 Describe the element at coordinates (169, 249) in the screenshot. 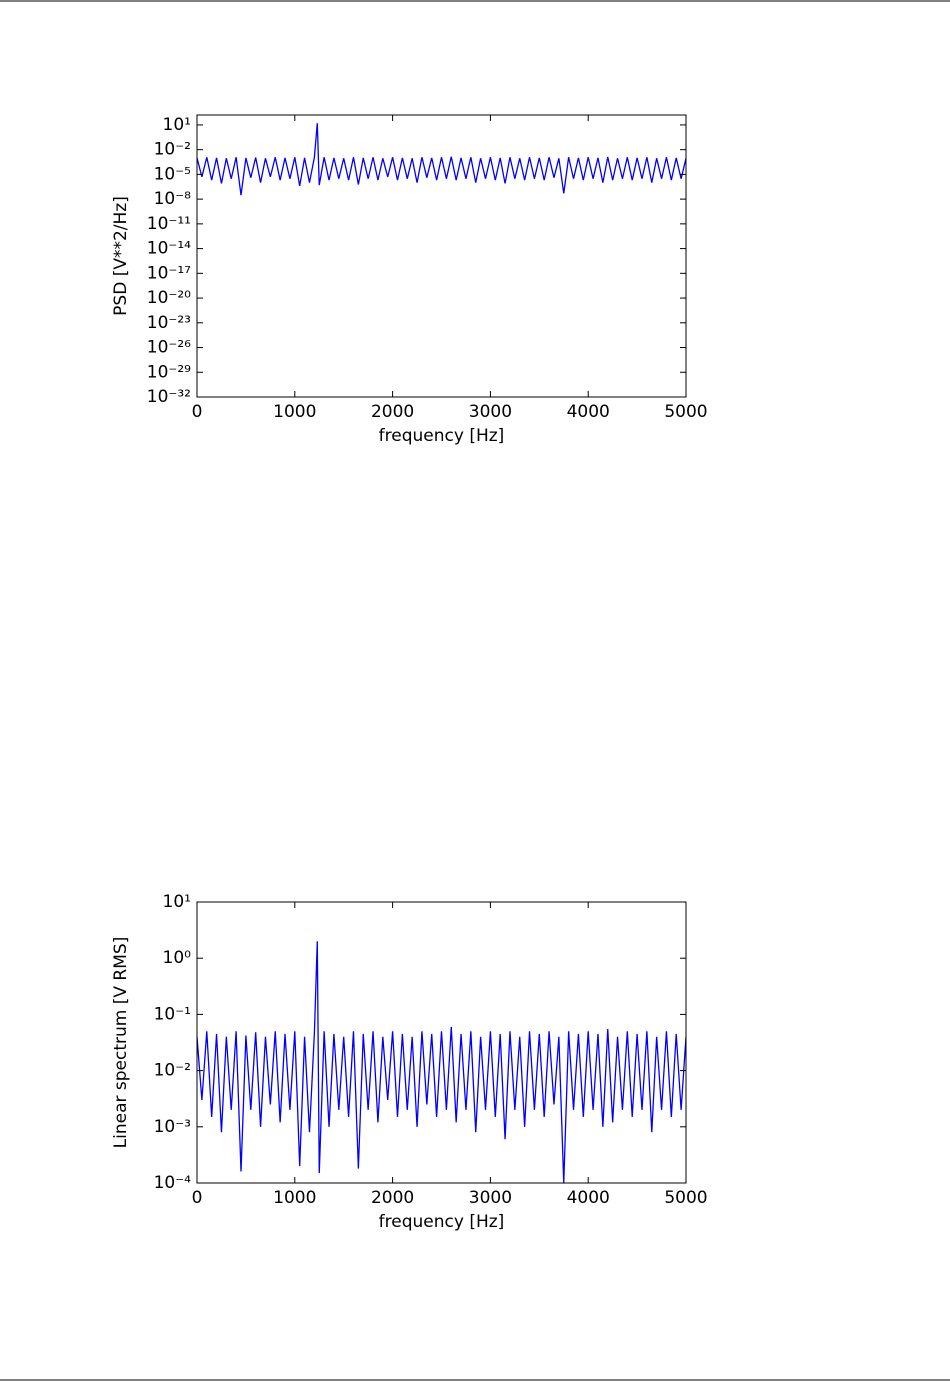

I see `y-tick-label: 10⁻¹⁴` at that location.